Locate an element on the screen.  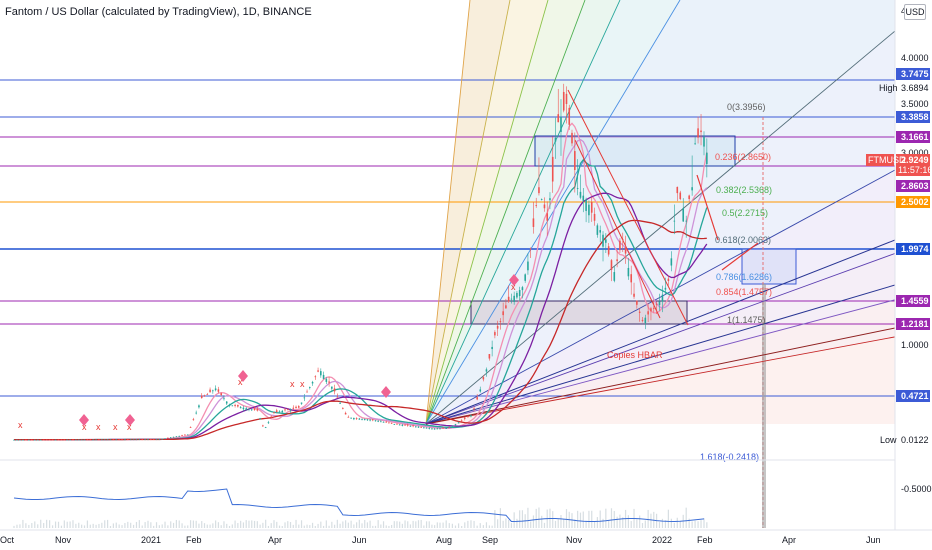
time-tick-label: Nov is located at coordinates (63, 540).